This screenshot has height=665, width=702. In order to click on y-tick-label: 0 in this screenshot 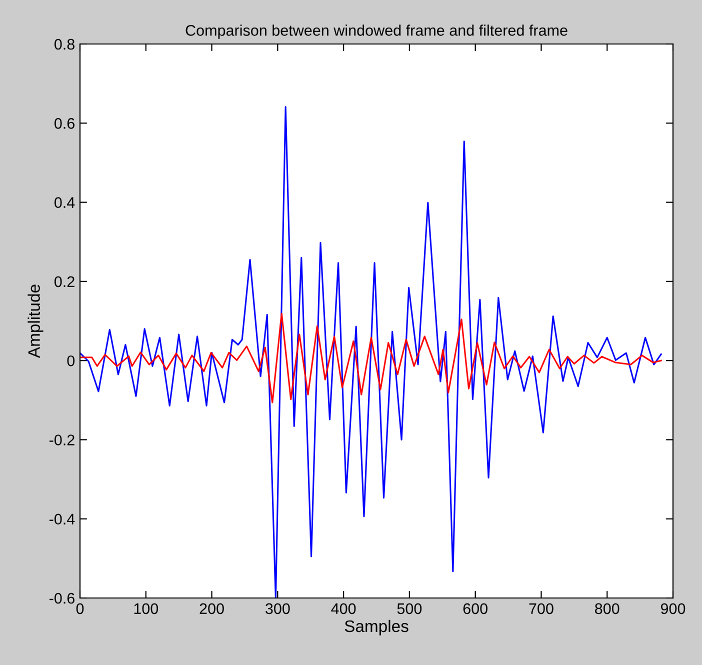, I will do `click(71, 360)`.